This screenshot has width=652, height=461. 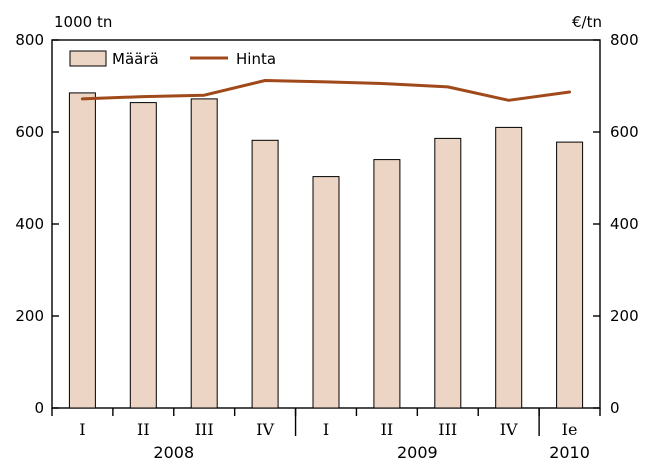 What do you see at coordinates (88, 58) in the screenshot?
I see `legend-swatch-maara` at bounding box center [88, 58].